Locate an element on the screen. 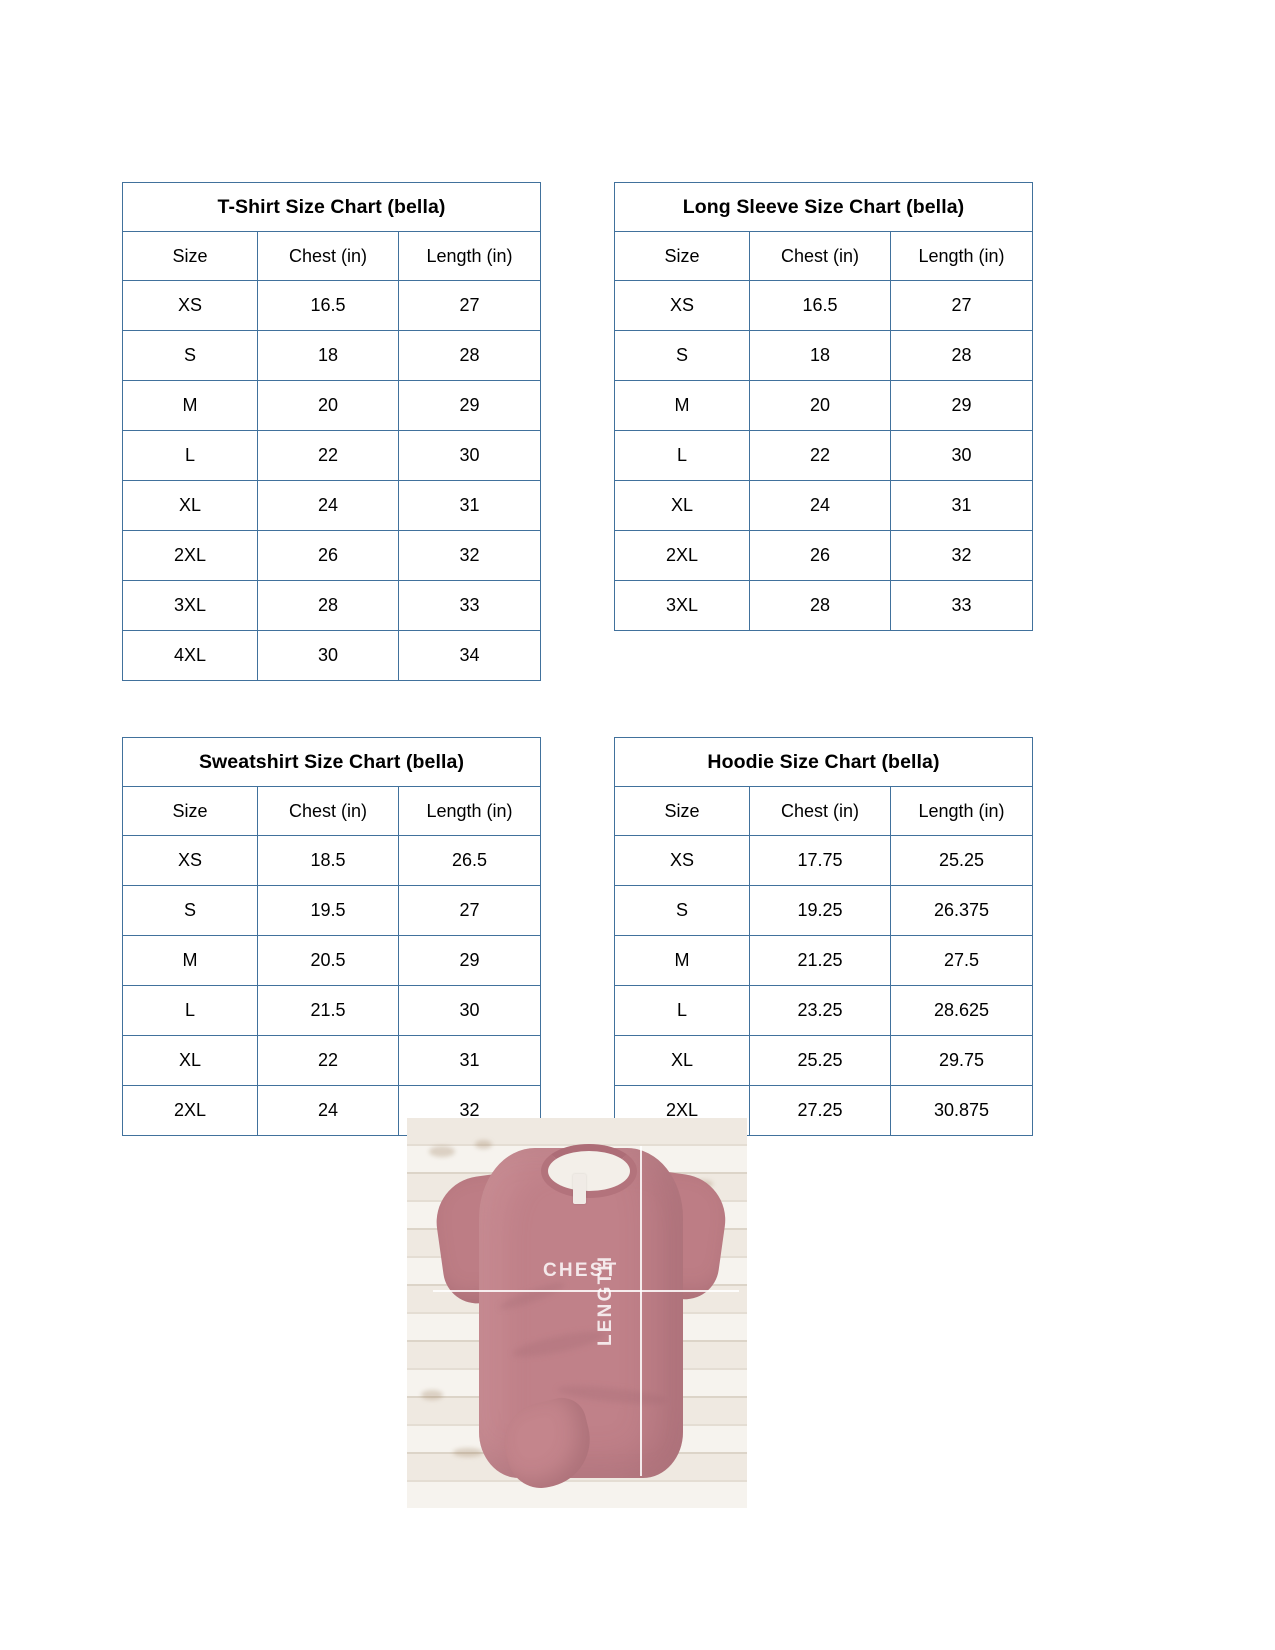  measurement-photo: CHEST LENGTH is located at coordinates (577, 1313).